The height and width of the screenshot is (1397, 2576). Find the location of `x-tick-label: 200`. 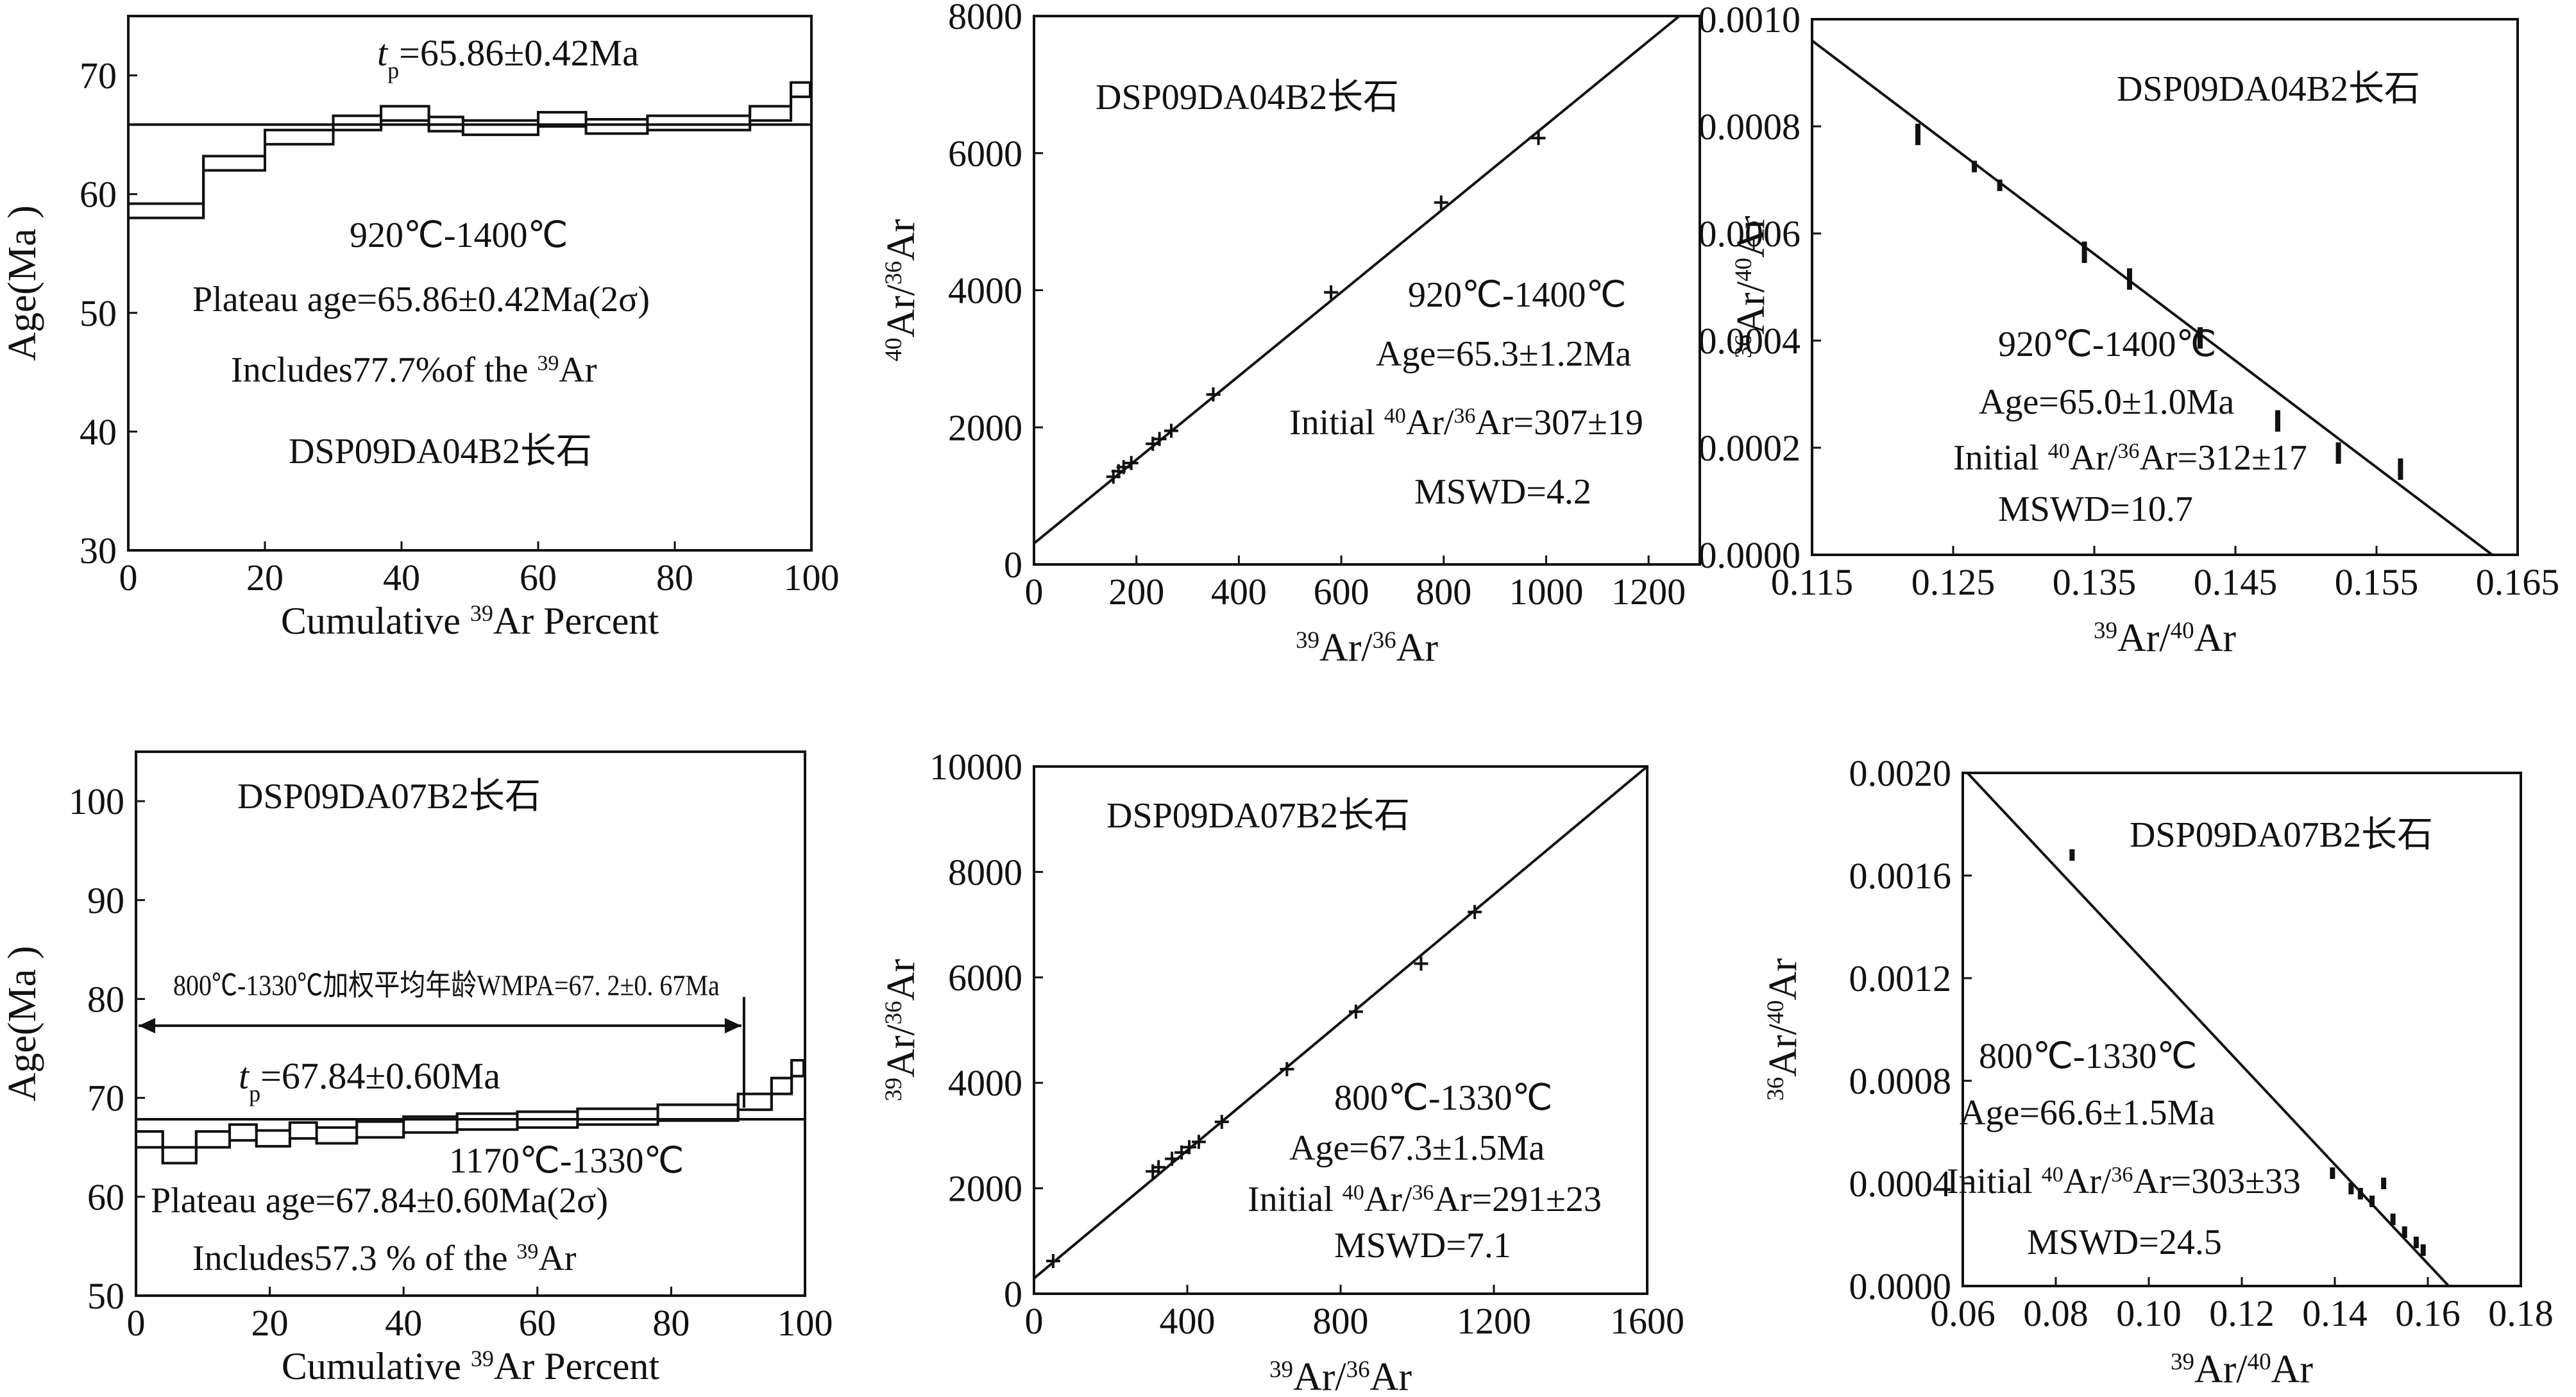

x-tick-label: 200 is located at coordinates (1136, 592).